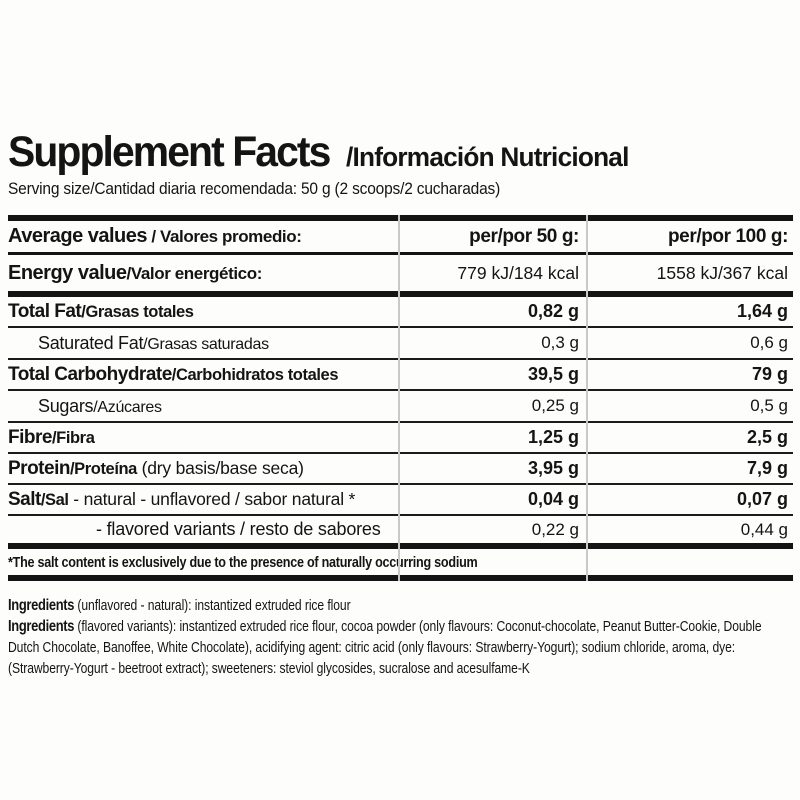 The height and width of the screenshot is (800, 800). Describe the element at coordinates (722, 272) in the screenshot. I see `value-per-100g: 1558 kJ/367 kcal` at that location.